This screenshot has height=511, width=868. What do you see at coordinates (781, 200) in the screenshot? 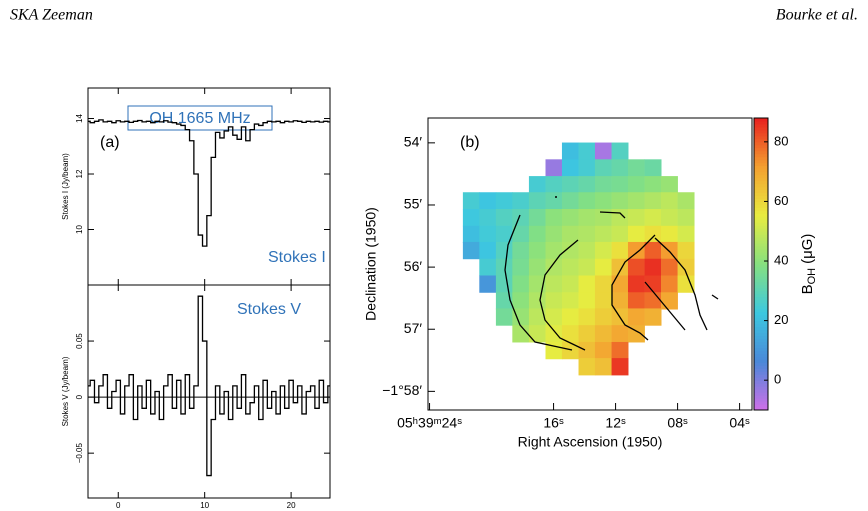
I see `colorbar-tick-label: 60` at bounding box center [781, 200].